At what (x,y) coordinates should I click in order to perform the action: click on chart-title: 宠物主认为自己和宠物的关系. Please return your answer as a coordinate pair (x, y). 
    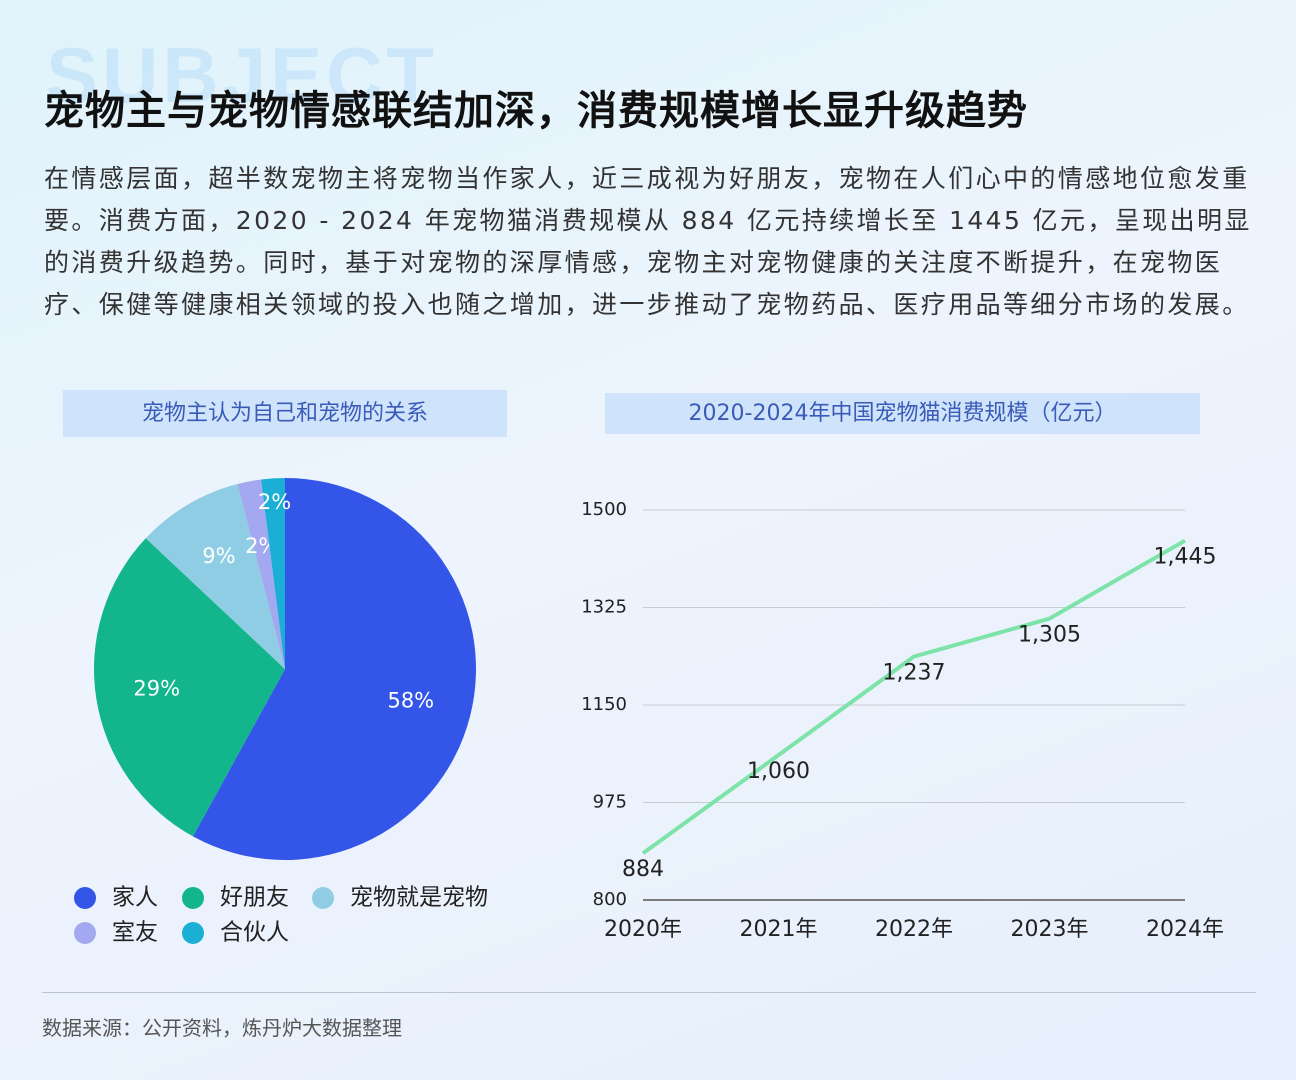
    Looking at the image, I should click on (285, 413).